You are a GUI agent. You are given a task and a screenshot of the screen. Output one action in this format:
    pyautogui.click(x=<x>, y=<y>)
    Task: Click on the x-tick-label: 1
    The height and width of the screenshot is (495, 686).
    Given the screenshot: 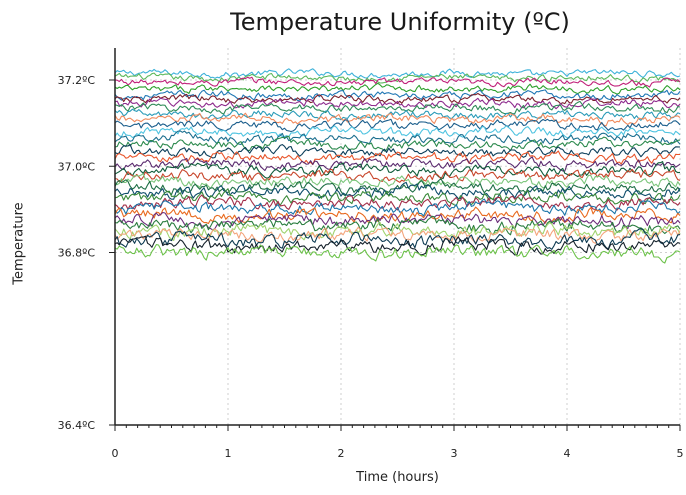 What is the action you would take?
    pyautogui.click(x=228, y=453)
    